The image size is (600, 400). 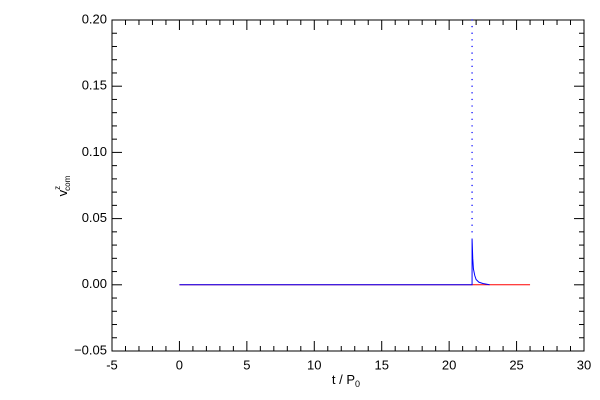 What do you see at coordinates (334, 262) in the screenshot?
I see `data-line` at bounding box center [334, 262].